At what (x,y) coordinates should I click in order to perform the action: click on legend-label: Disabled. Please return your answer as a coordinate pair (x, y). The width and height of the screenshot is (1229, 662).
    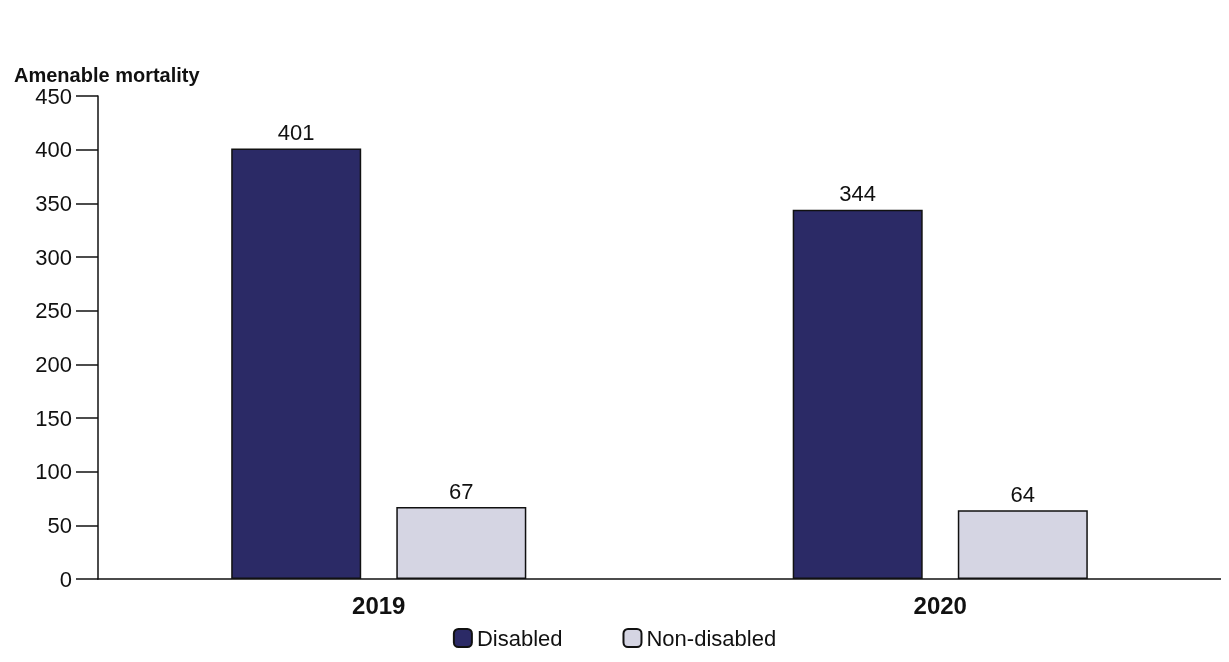
    Looking at the image, I should click on (519, 638).